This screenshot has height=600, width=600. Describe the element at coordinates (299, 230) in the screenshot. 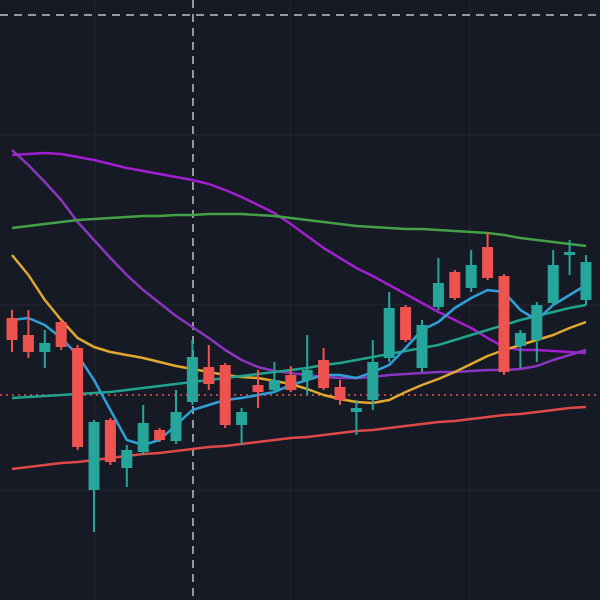

I see `ma-line` at that location.